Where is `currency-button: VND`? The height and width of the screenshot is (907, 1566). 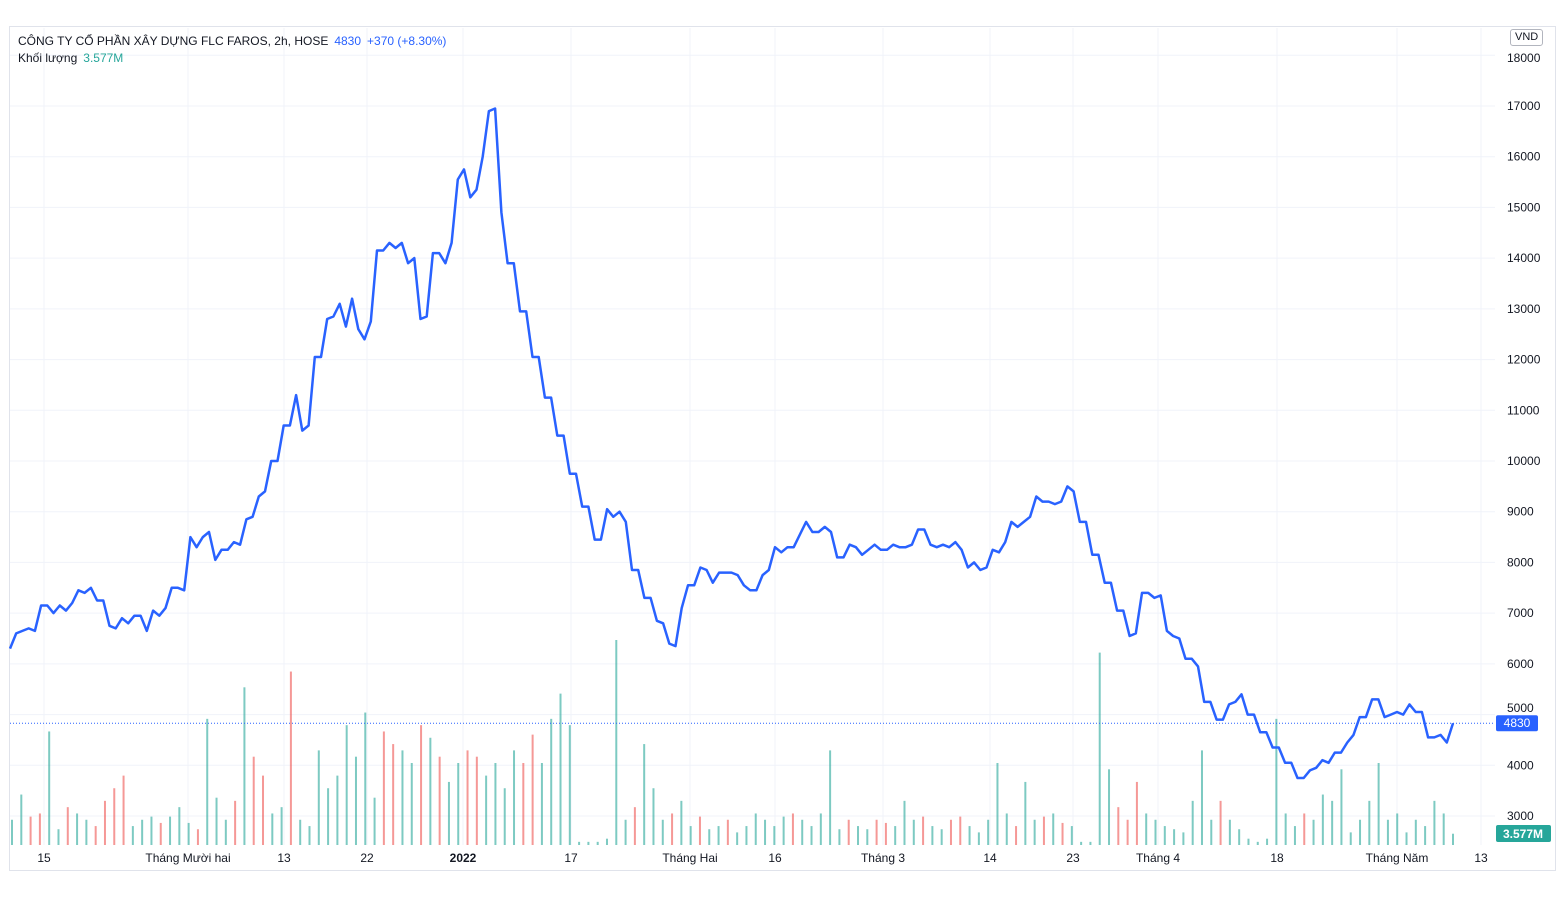 currency-button: VND is located at coordinates (1527, 37).